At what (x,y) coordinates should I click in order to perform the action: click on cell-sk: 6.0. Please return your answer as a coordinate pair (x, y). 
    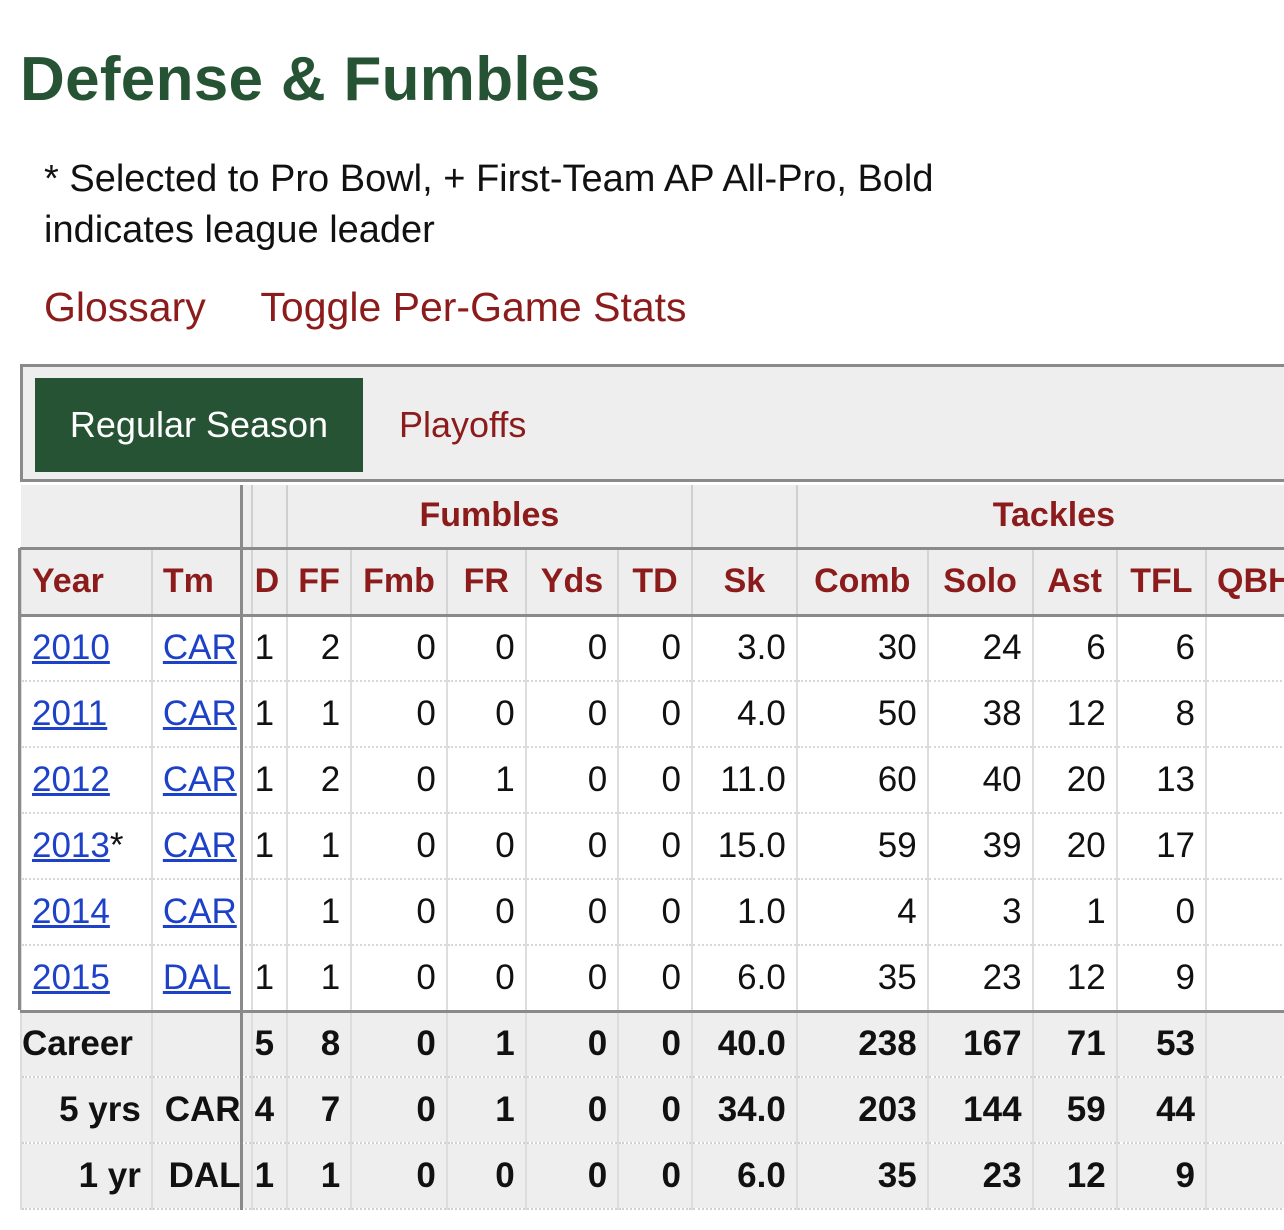
    Looking at the image, I should click on (743, 1176).